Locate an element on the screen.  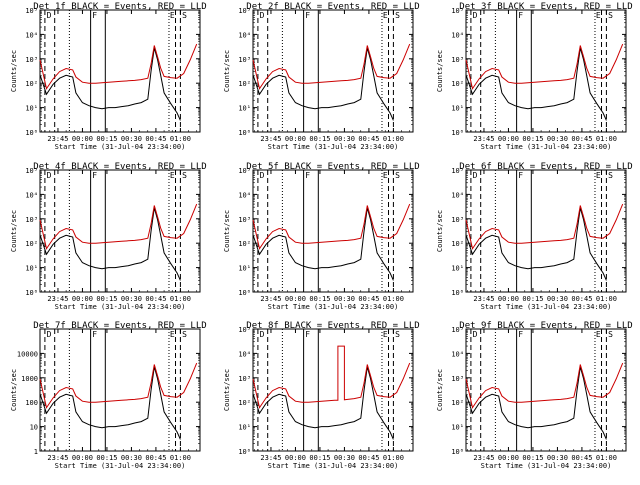
plot-title: Det 7f BLACK = Events, RED = LLD is located at coordinates (119, 326).